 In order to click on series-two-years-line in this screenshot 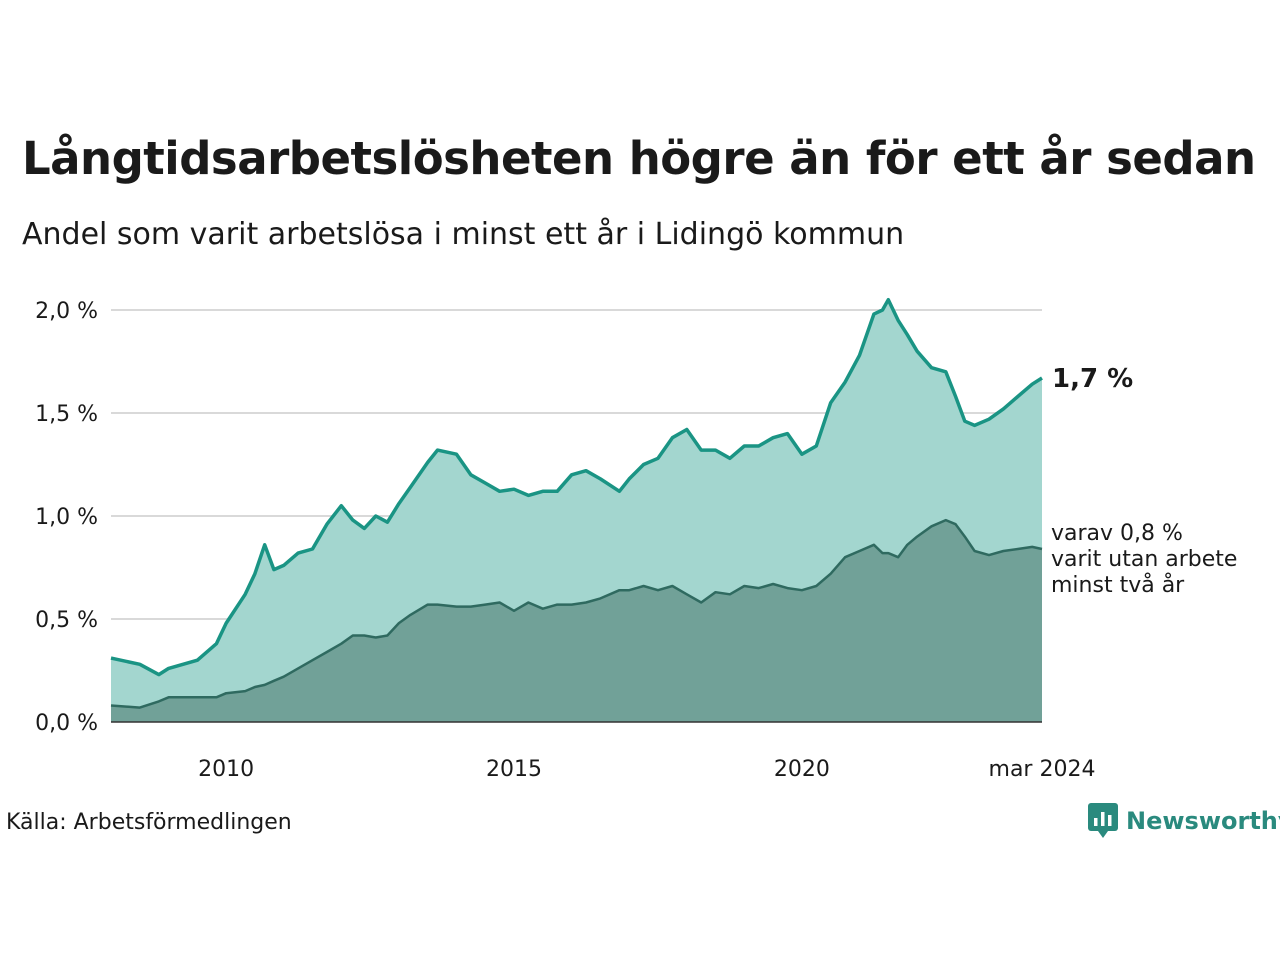, I will do `click(576, 613)`.